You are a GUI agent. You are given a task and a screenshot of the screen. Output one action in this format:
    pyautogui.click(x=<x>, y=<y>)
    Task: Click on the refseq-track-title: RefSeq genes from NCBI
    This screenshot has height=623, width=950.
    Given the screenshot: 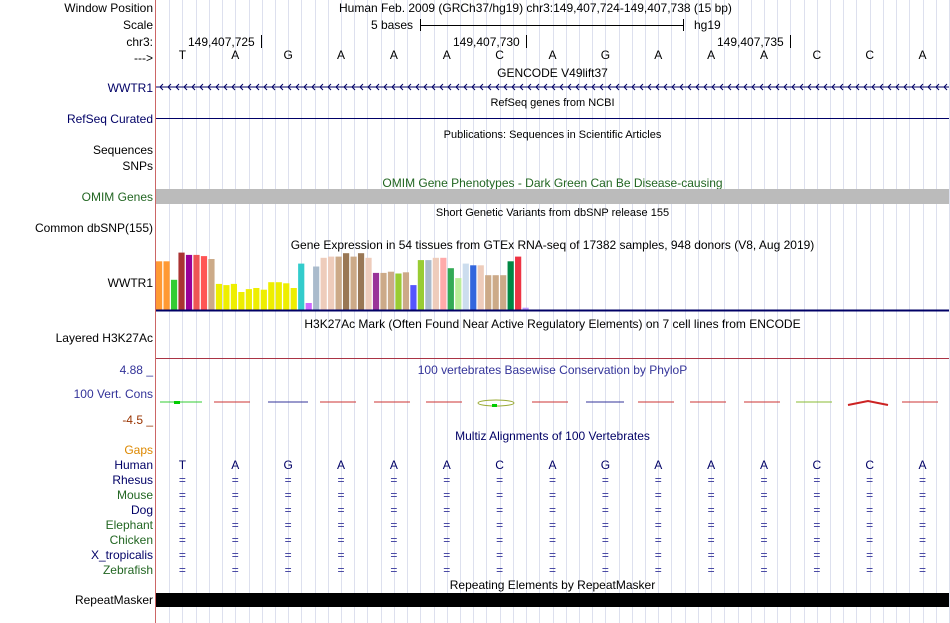 What is the action you would take?
    pyautogui.click(x=552, y=103)
    